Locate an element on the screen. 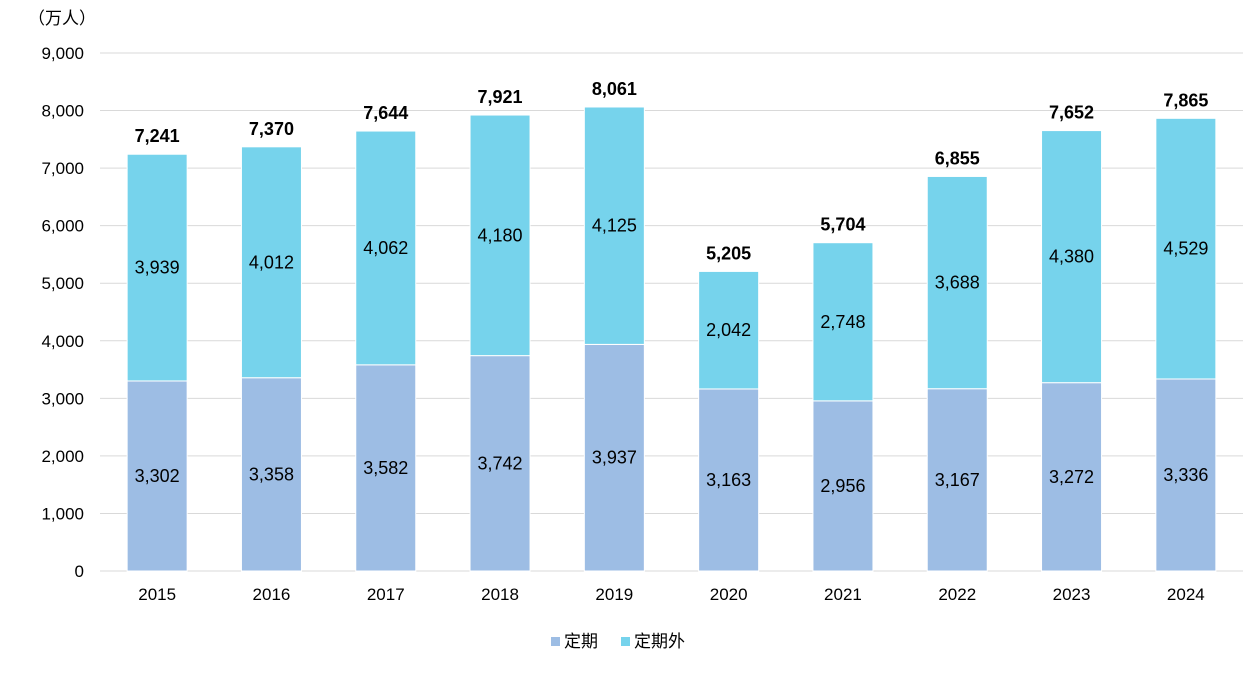 The height and width of the screenshot is (674, 1245). y-tick-label: 2,000 is located at coordinates (62, 456).